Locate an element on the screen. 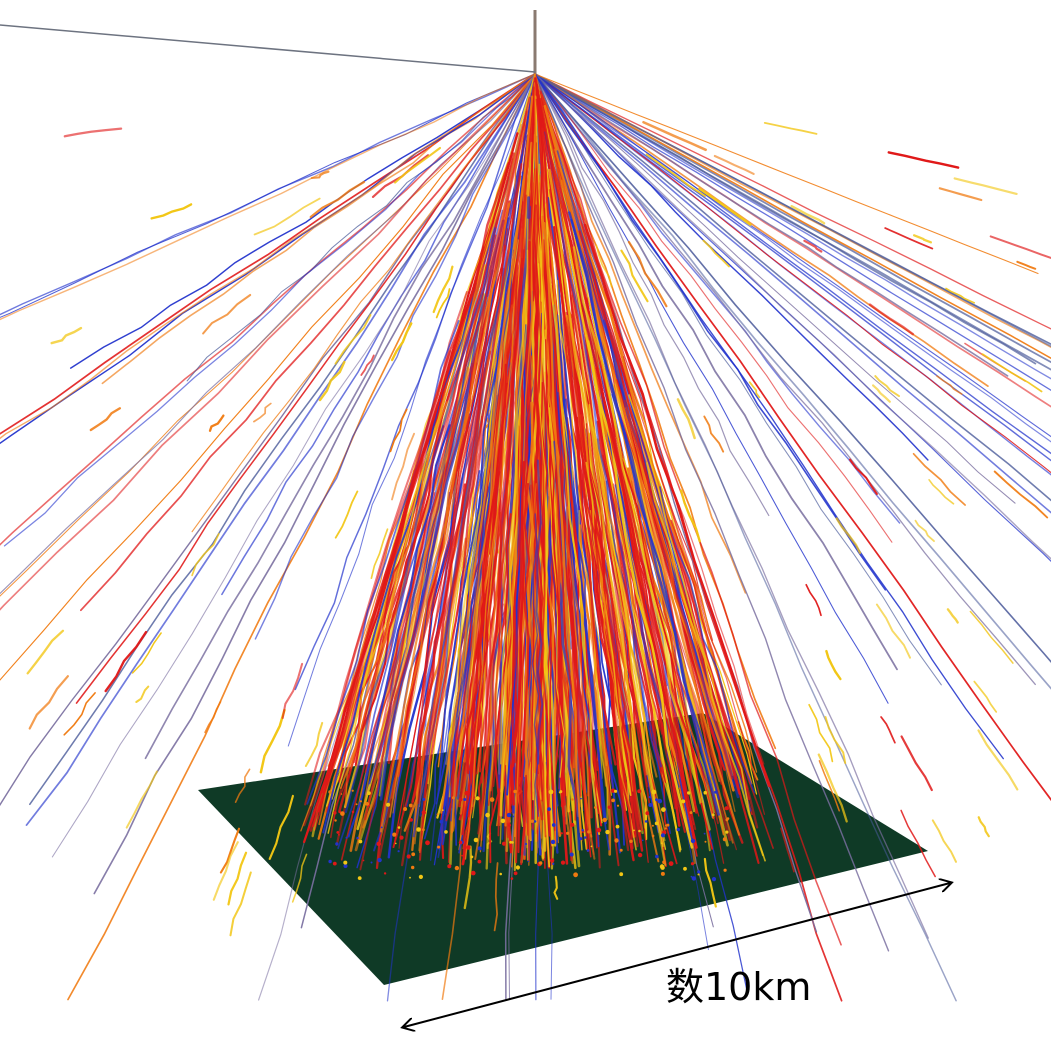 This screenshot has width=1051, height=1039. incident-track is located at coordinates (268, 48).